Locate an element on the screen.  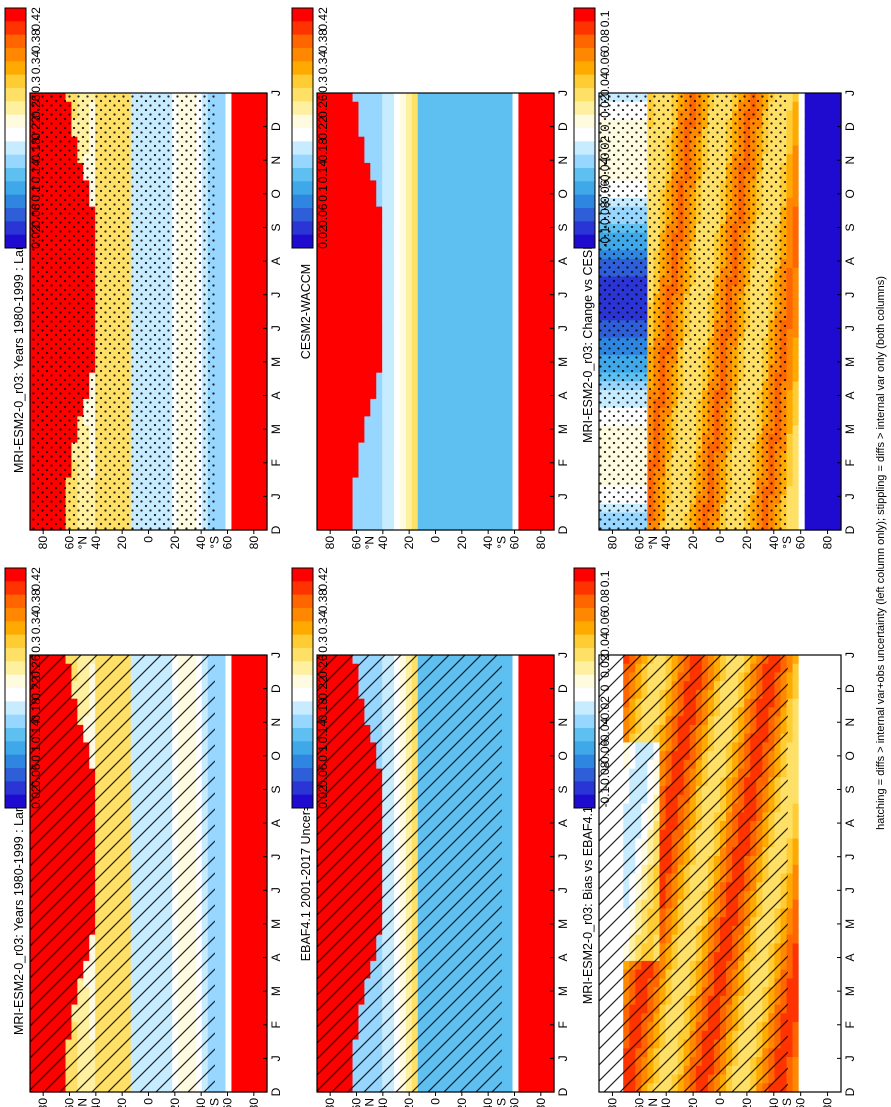
month-label: M is located at coordinates (276, 924).